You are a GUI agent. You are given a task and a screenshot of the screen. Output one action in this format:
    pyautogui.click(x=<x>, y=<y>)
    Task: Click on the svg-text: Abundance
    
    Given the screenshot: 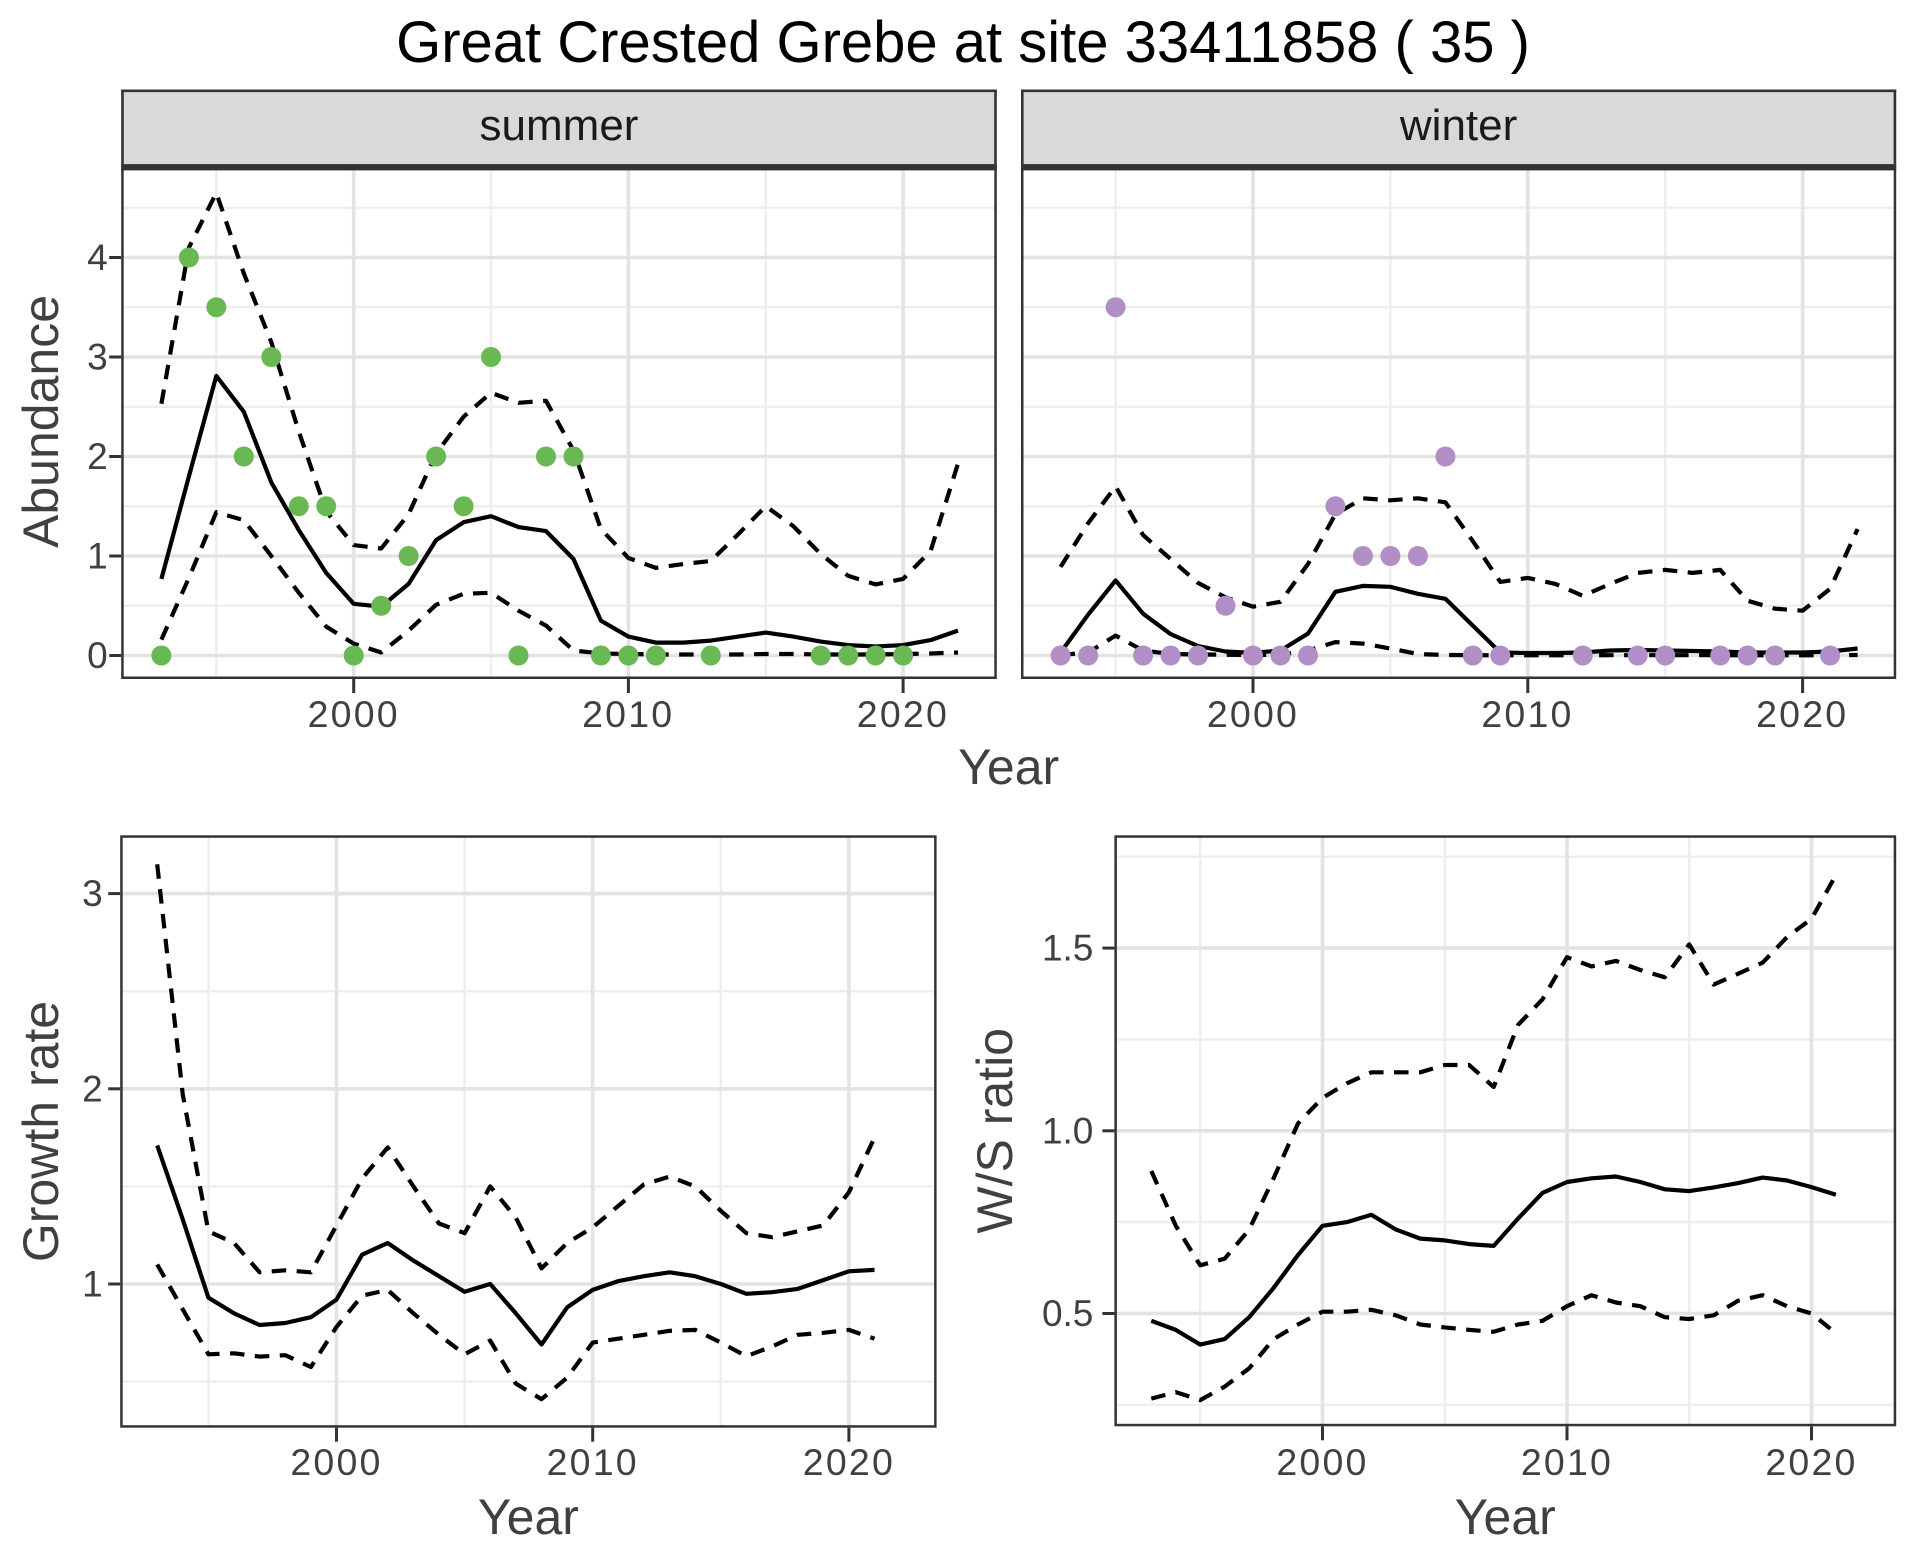 What is the action you would take?
    pyautogui.click(x=41, y=421)
    